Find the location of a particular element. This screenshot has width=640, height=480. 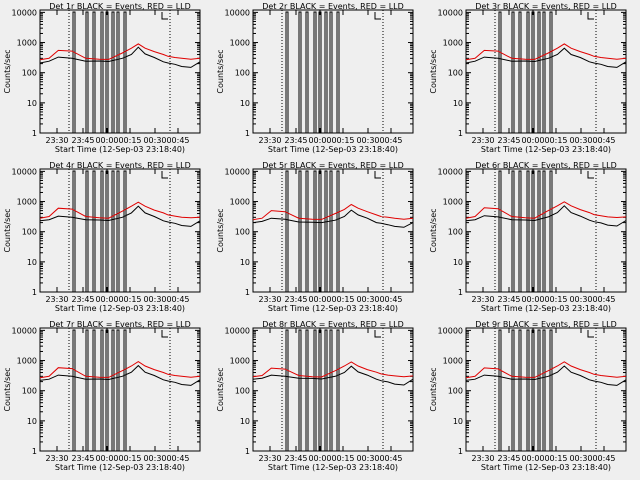

panel-title: Det 8r BLACK = Events, RED = LLD is located at coordinates (333, 324).